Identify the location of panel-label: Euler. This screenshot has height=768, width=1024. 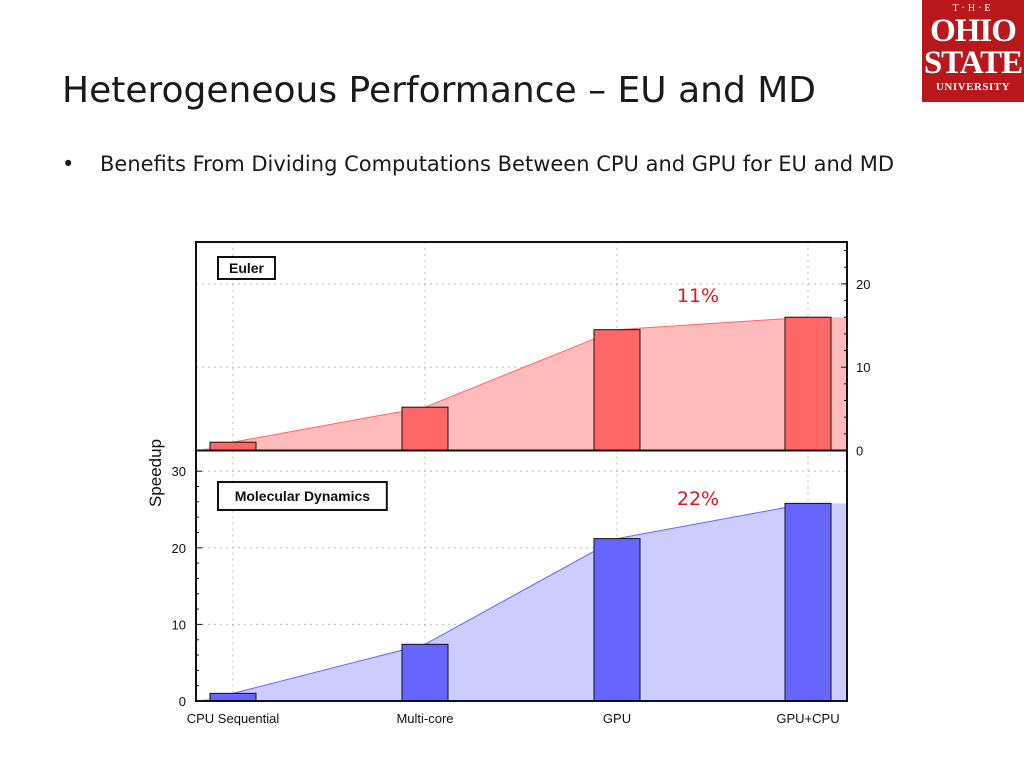
(247, 268).